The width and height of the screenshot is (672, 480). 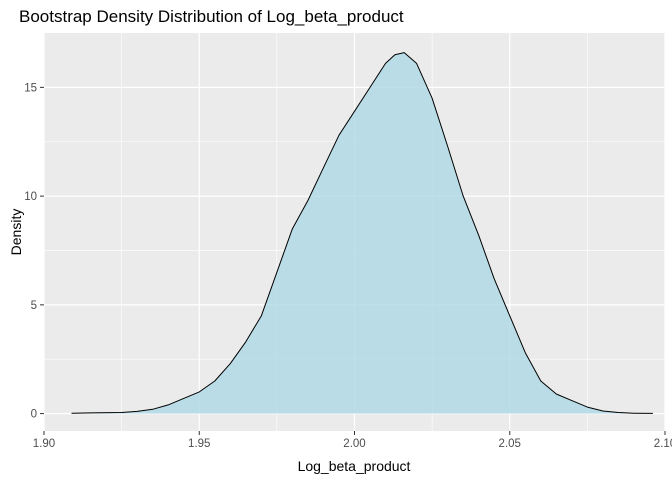 I want to click on x-tick-label: 2.10, so click(x=663, y=444).